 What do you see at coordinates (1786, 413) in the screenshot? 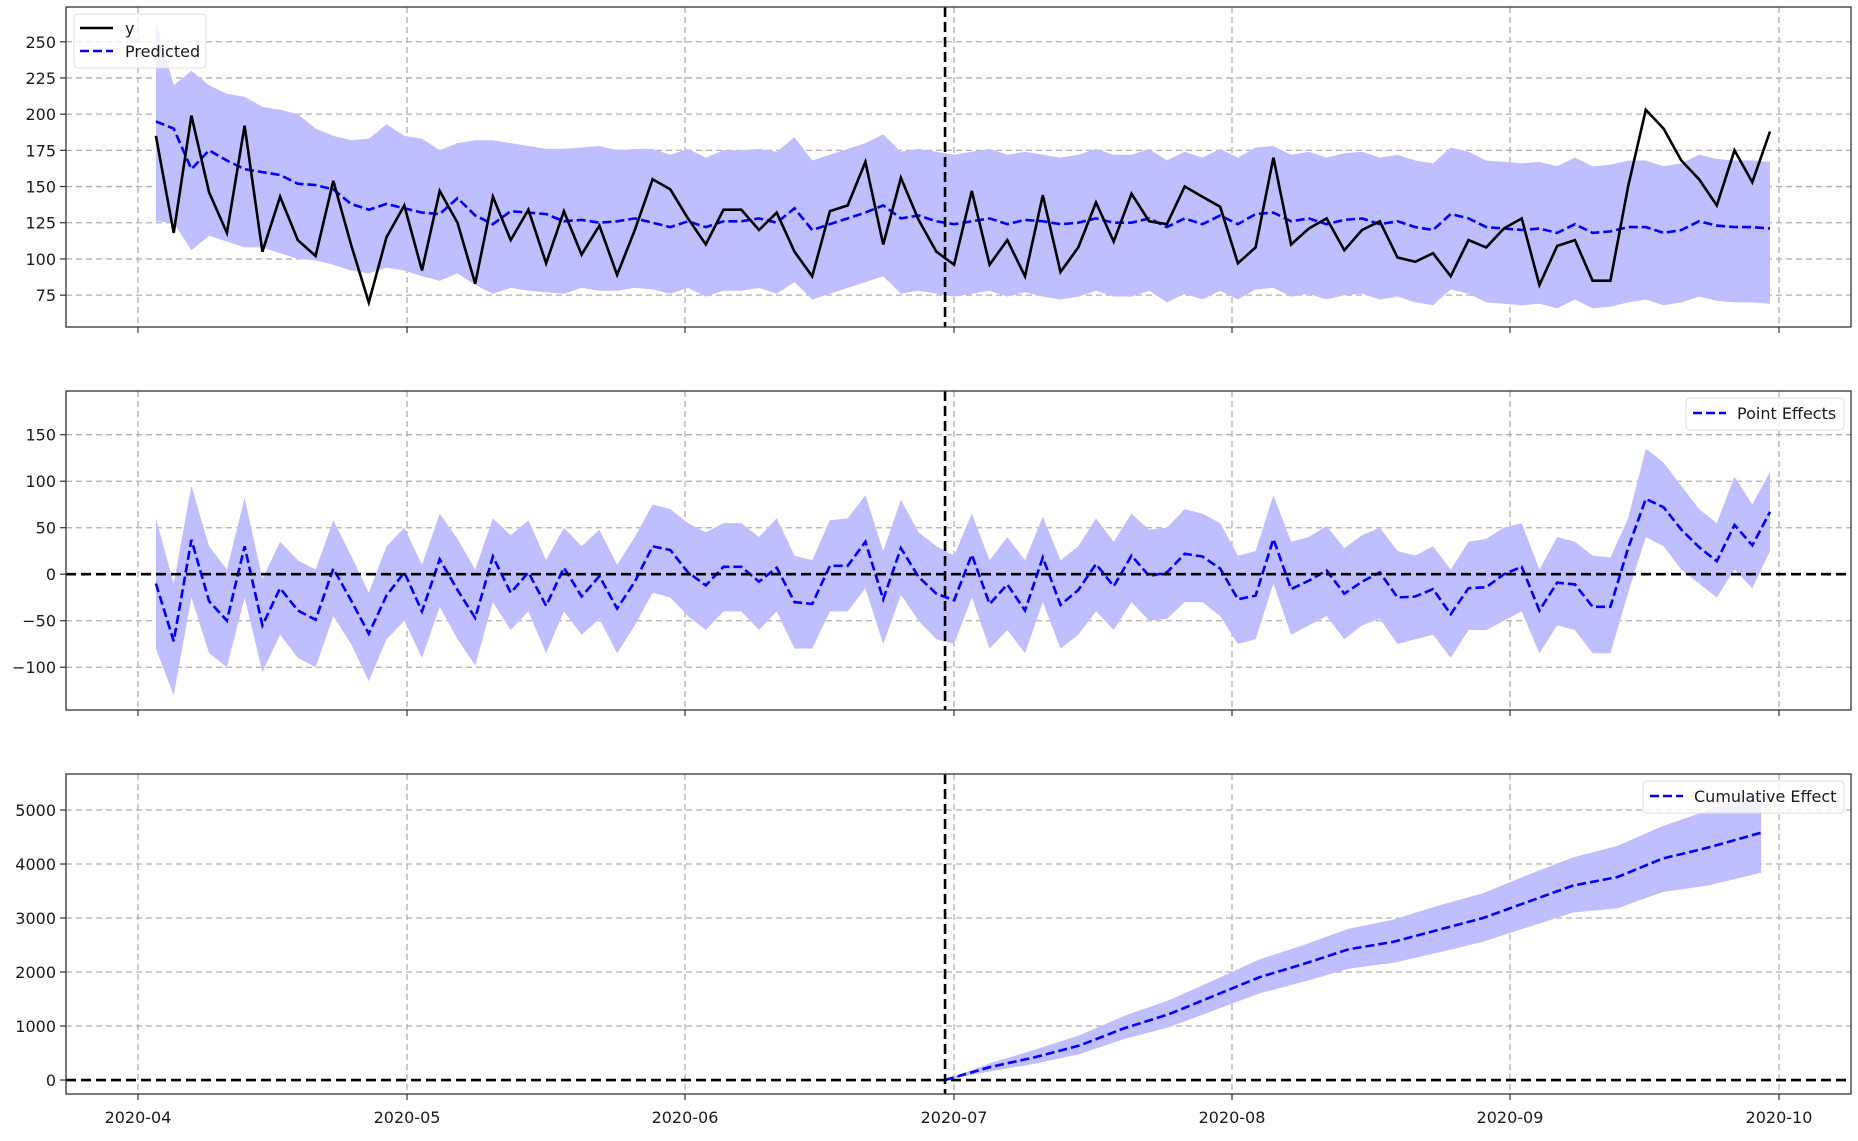
I see `legend-point-effects-label: Point Effects` at bounding box center [1786, 413].